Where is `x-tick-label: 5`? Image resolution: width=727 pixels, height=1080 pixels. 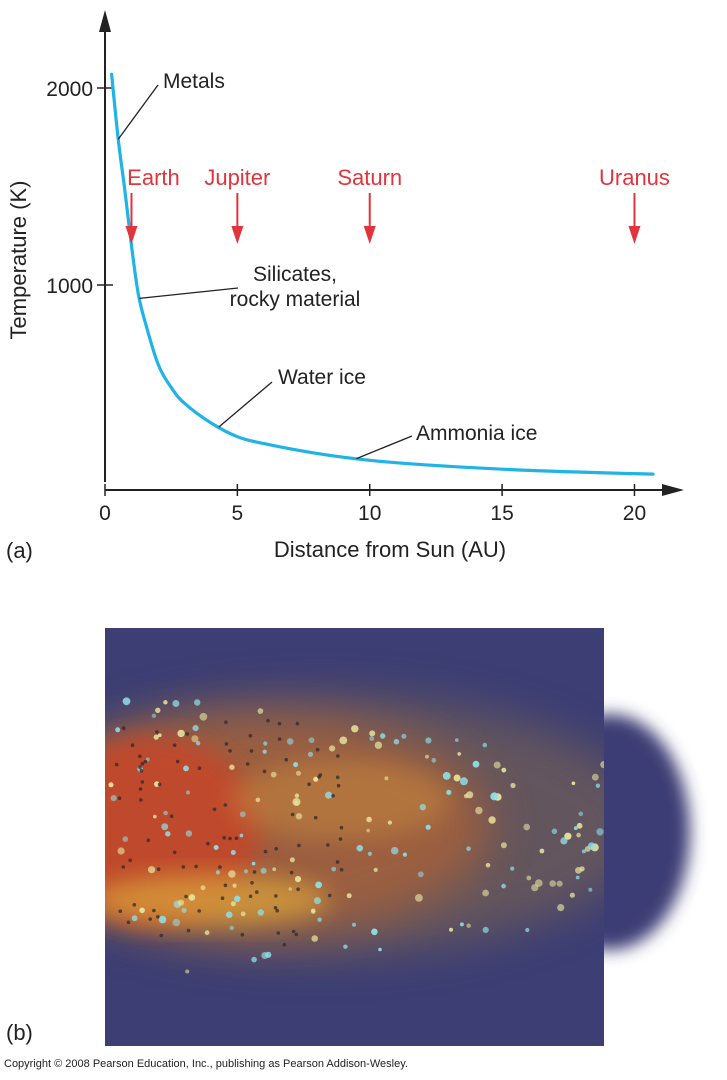
x-tick-label: 5 is located at coordinates (238, 513).